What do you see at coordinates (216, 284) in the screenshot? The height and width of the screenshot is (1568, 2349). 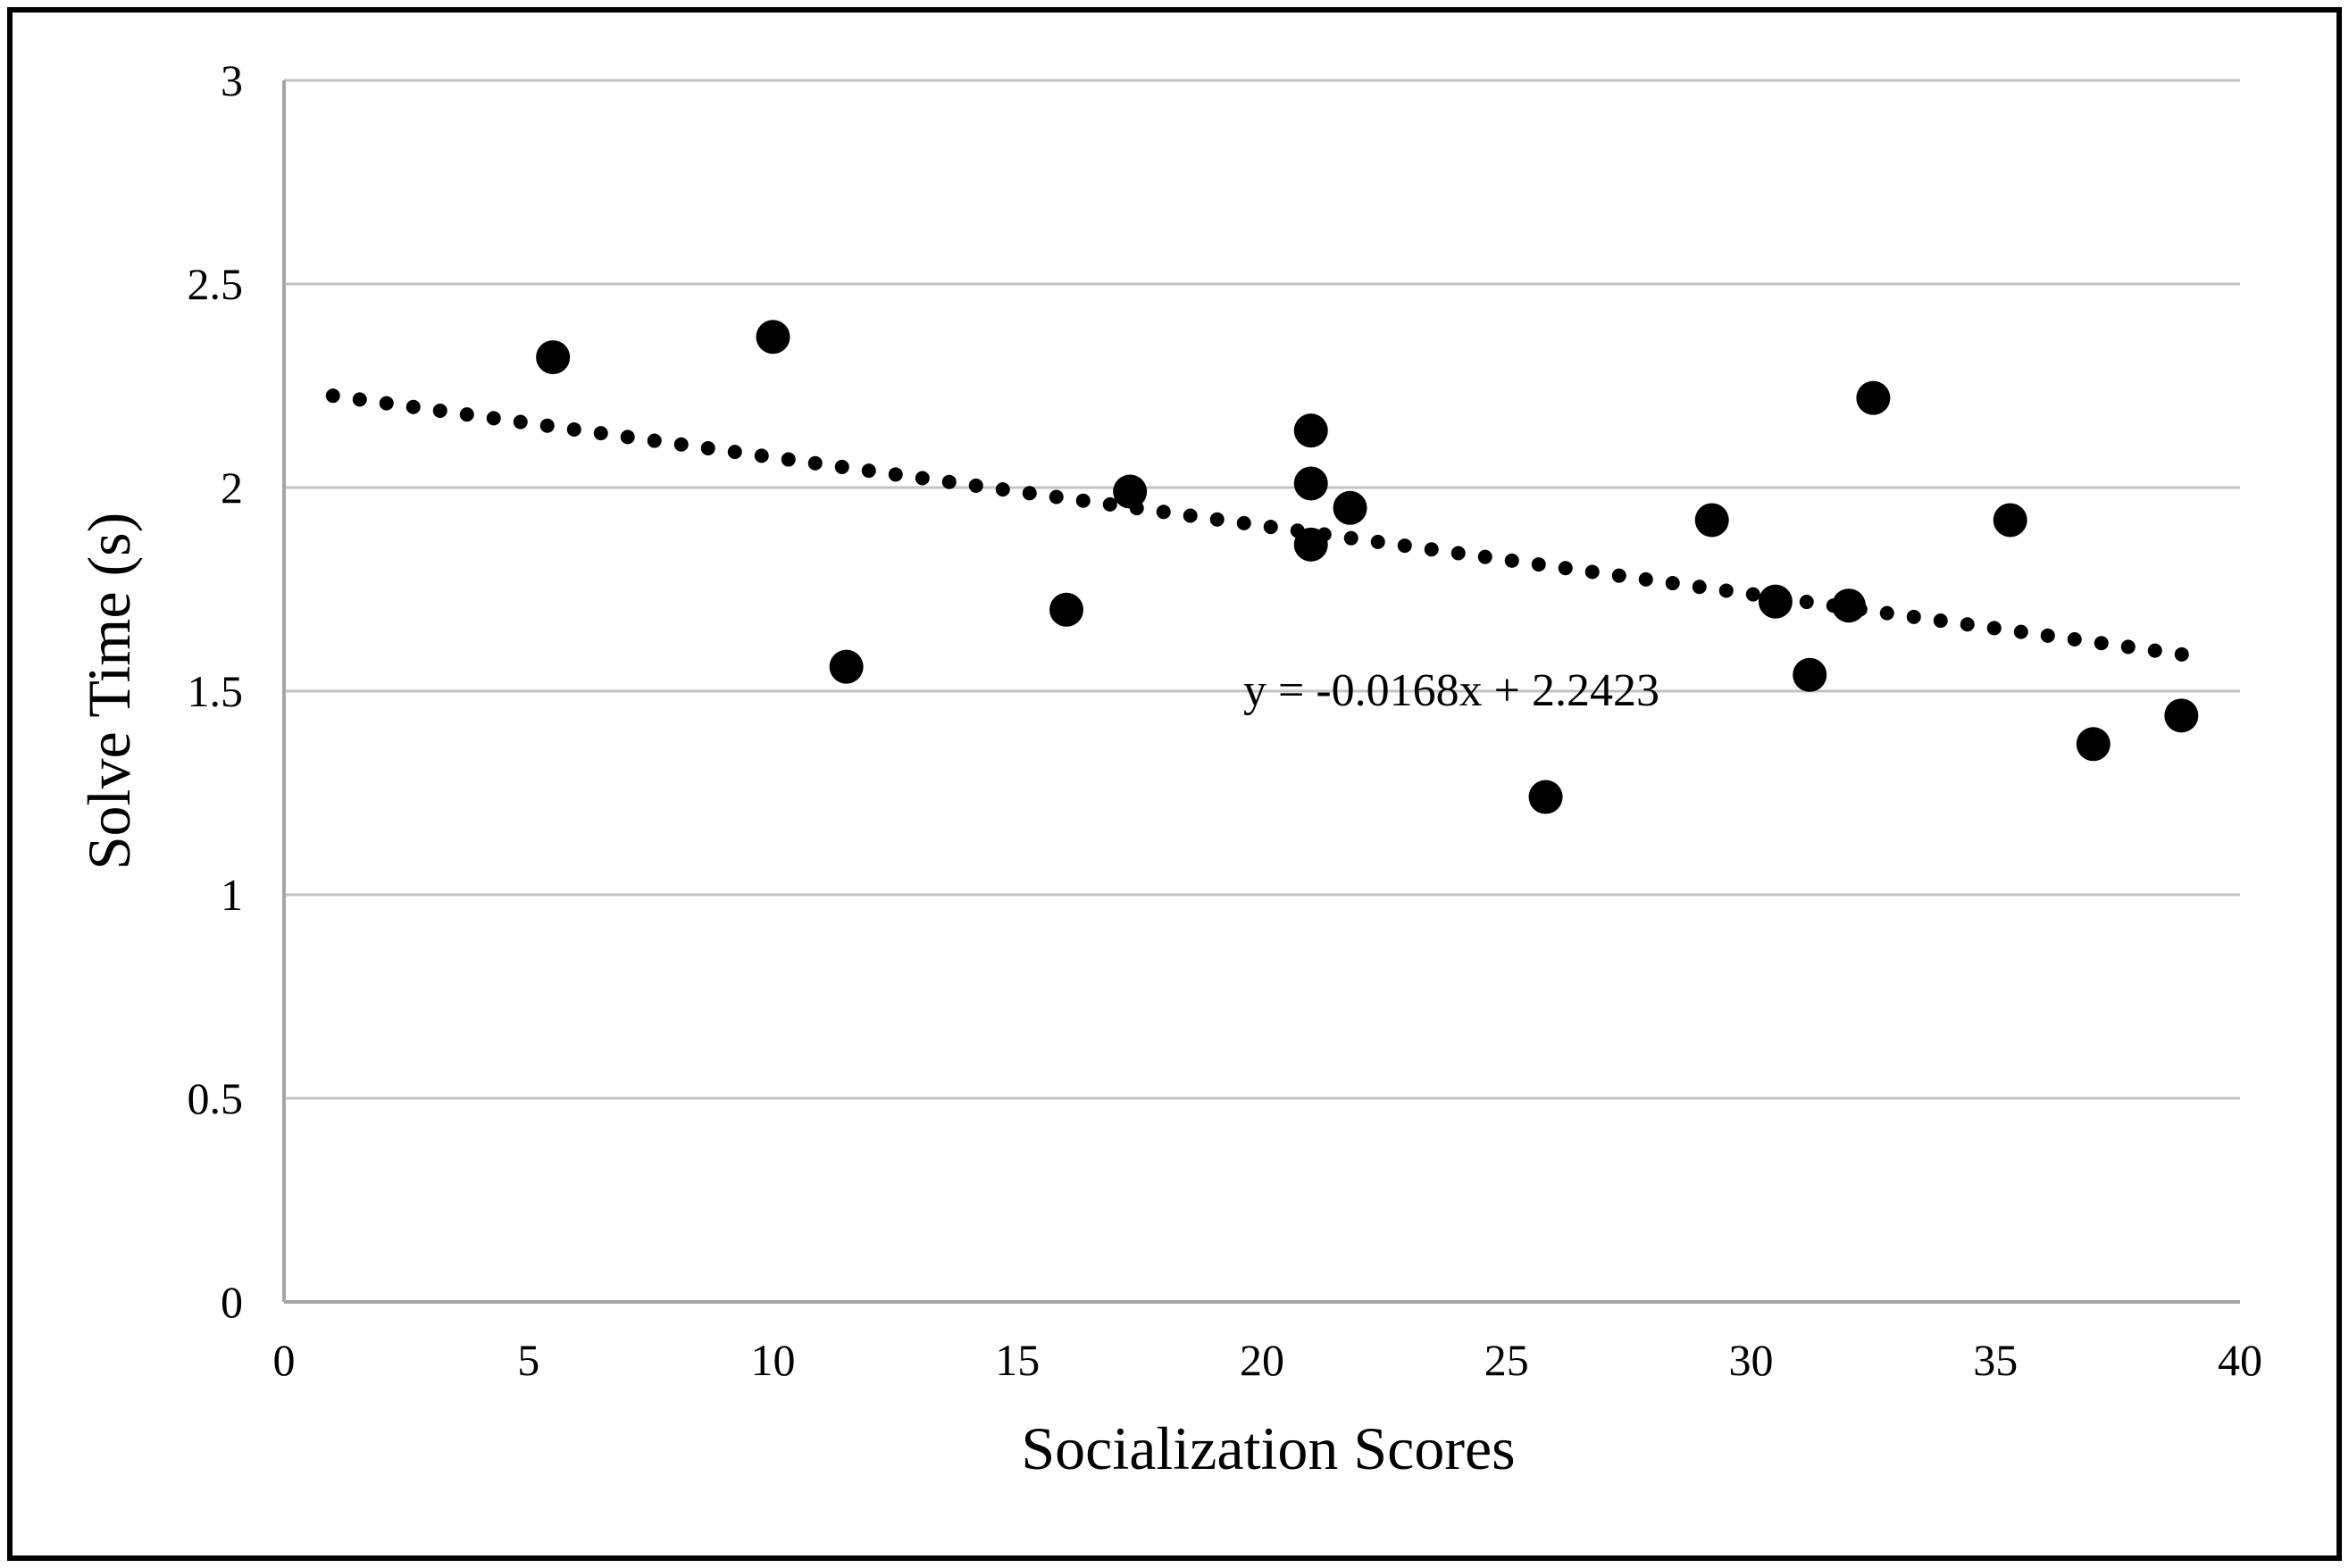 I see `y-tick-label-2.5: 2.5` at bounding box center [216, 284].